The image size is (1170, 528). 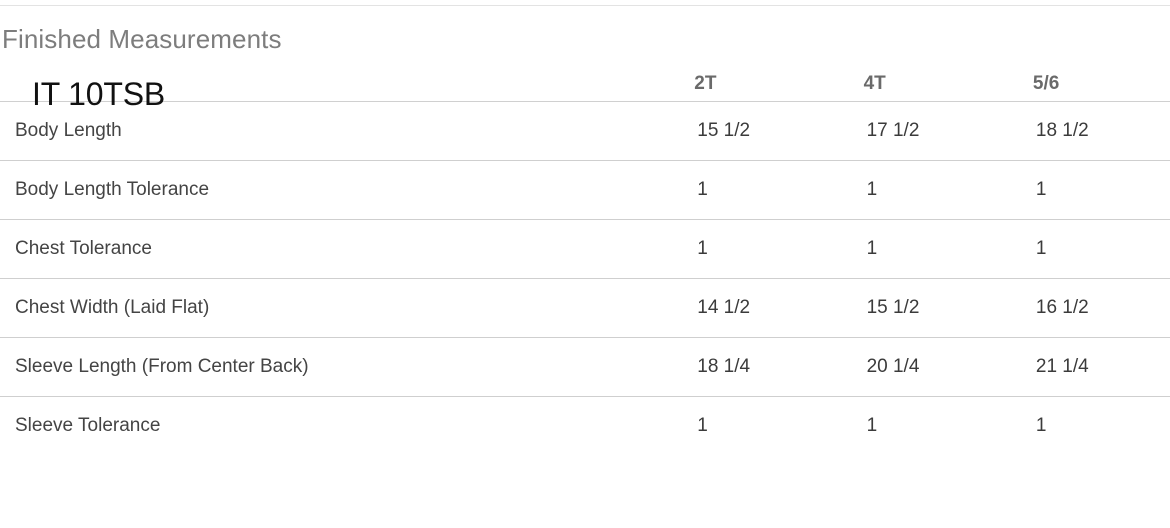 What do you see at coordinates (762, 131) in the screenshot?
I see `cell-2t: 15 1/2` at bounding box center [762, 131].